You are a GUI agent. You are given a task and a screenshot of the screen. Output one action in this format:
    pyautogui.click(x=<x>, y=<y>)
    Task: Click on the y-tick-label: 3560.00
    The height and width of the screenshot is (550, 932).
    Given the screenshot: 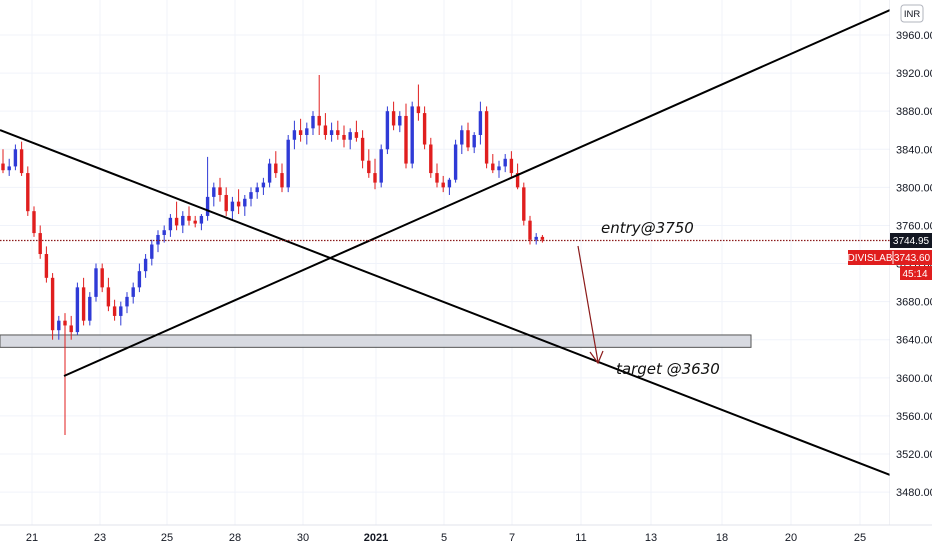 What is the action you would take?
    pyautogui.click(x=914, y=417)
    